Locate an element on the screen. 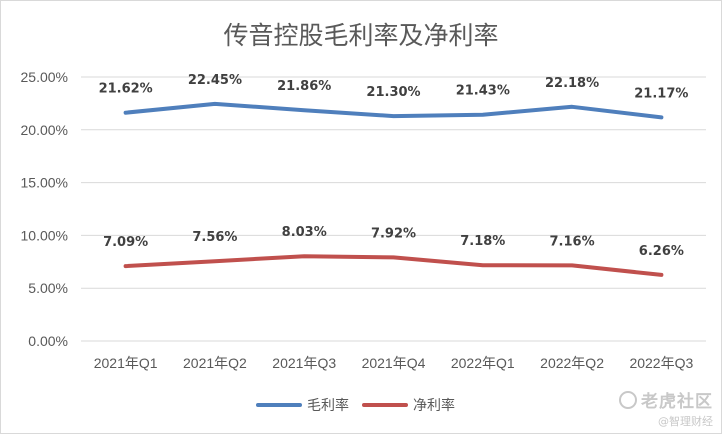 The height and width of the screenshot is (434, 722). y-tick-label: 20.00% is located at coordinates (44, 130).